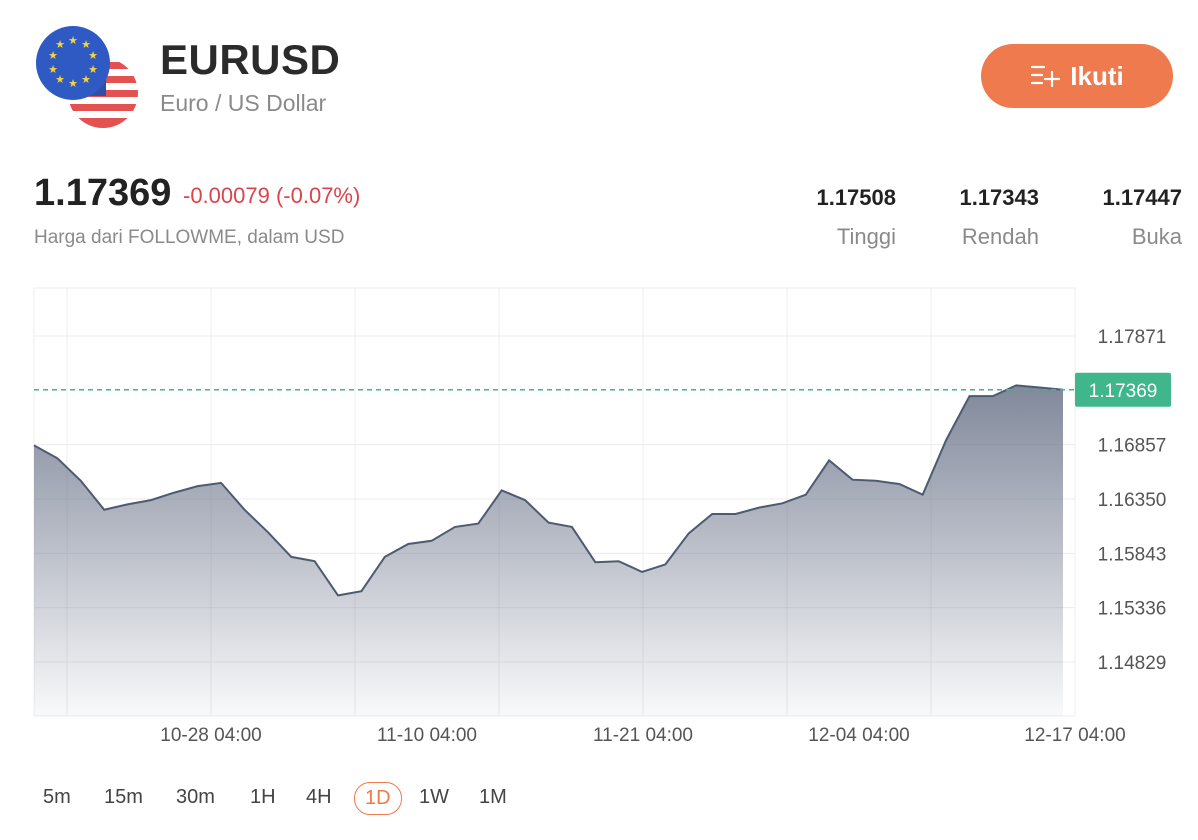 This screenshot has width=1198, height=840. I want to click on currency-pair-flags: ★ ★ ★ ★ ★ ★ ★ ★ ★ ★, so click(87, 77).